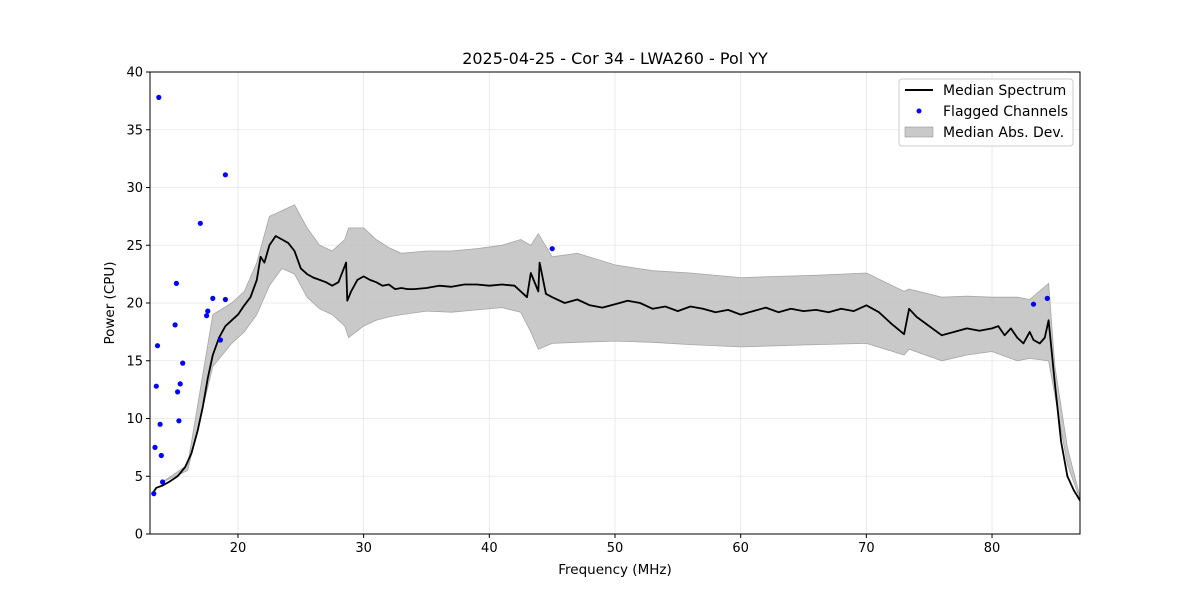 The width and height of the screenshot is (1200, 600). I want to click on y-tick-label: 5, so click(139, 477).